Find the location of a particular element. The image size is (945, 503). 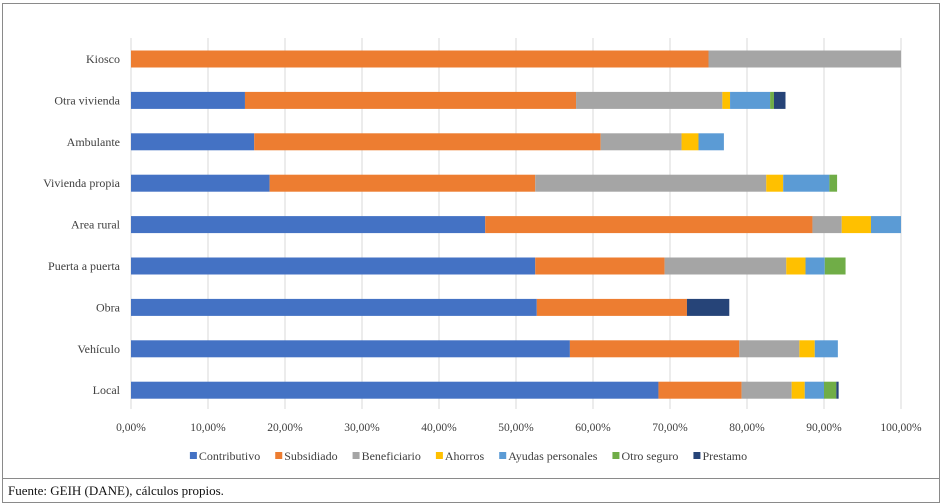

legend-label: Prestamo is located at coordinates (724, 456).